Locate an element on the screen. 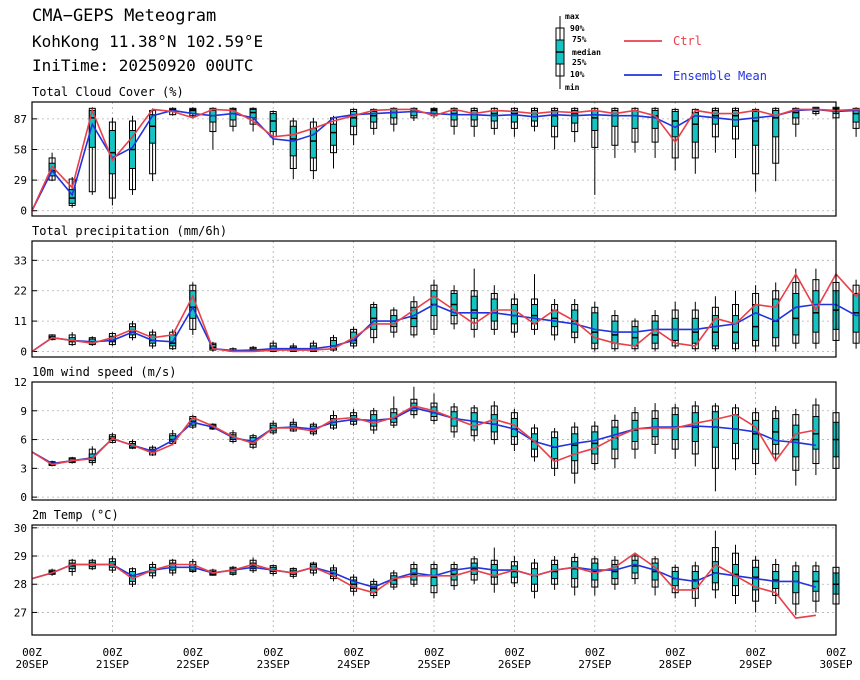 This screenshot has height=680, width=860. y-tick-label: 0 is located at coordinates (23, 211).